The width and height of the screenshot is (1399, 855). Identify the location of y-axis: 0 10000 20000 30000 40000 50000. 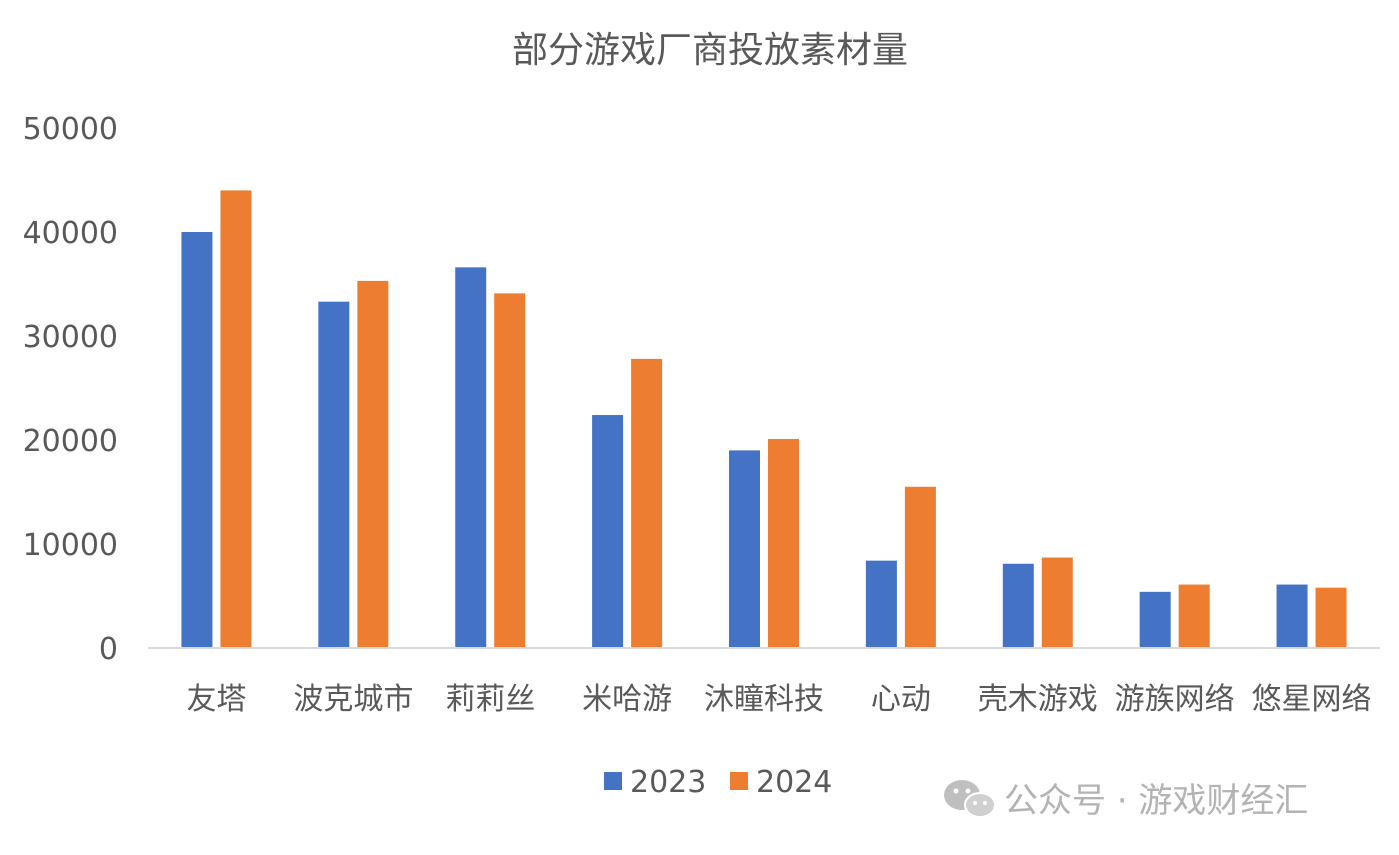
(70, 389).